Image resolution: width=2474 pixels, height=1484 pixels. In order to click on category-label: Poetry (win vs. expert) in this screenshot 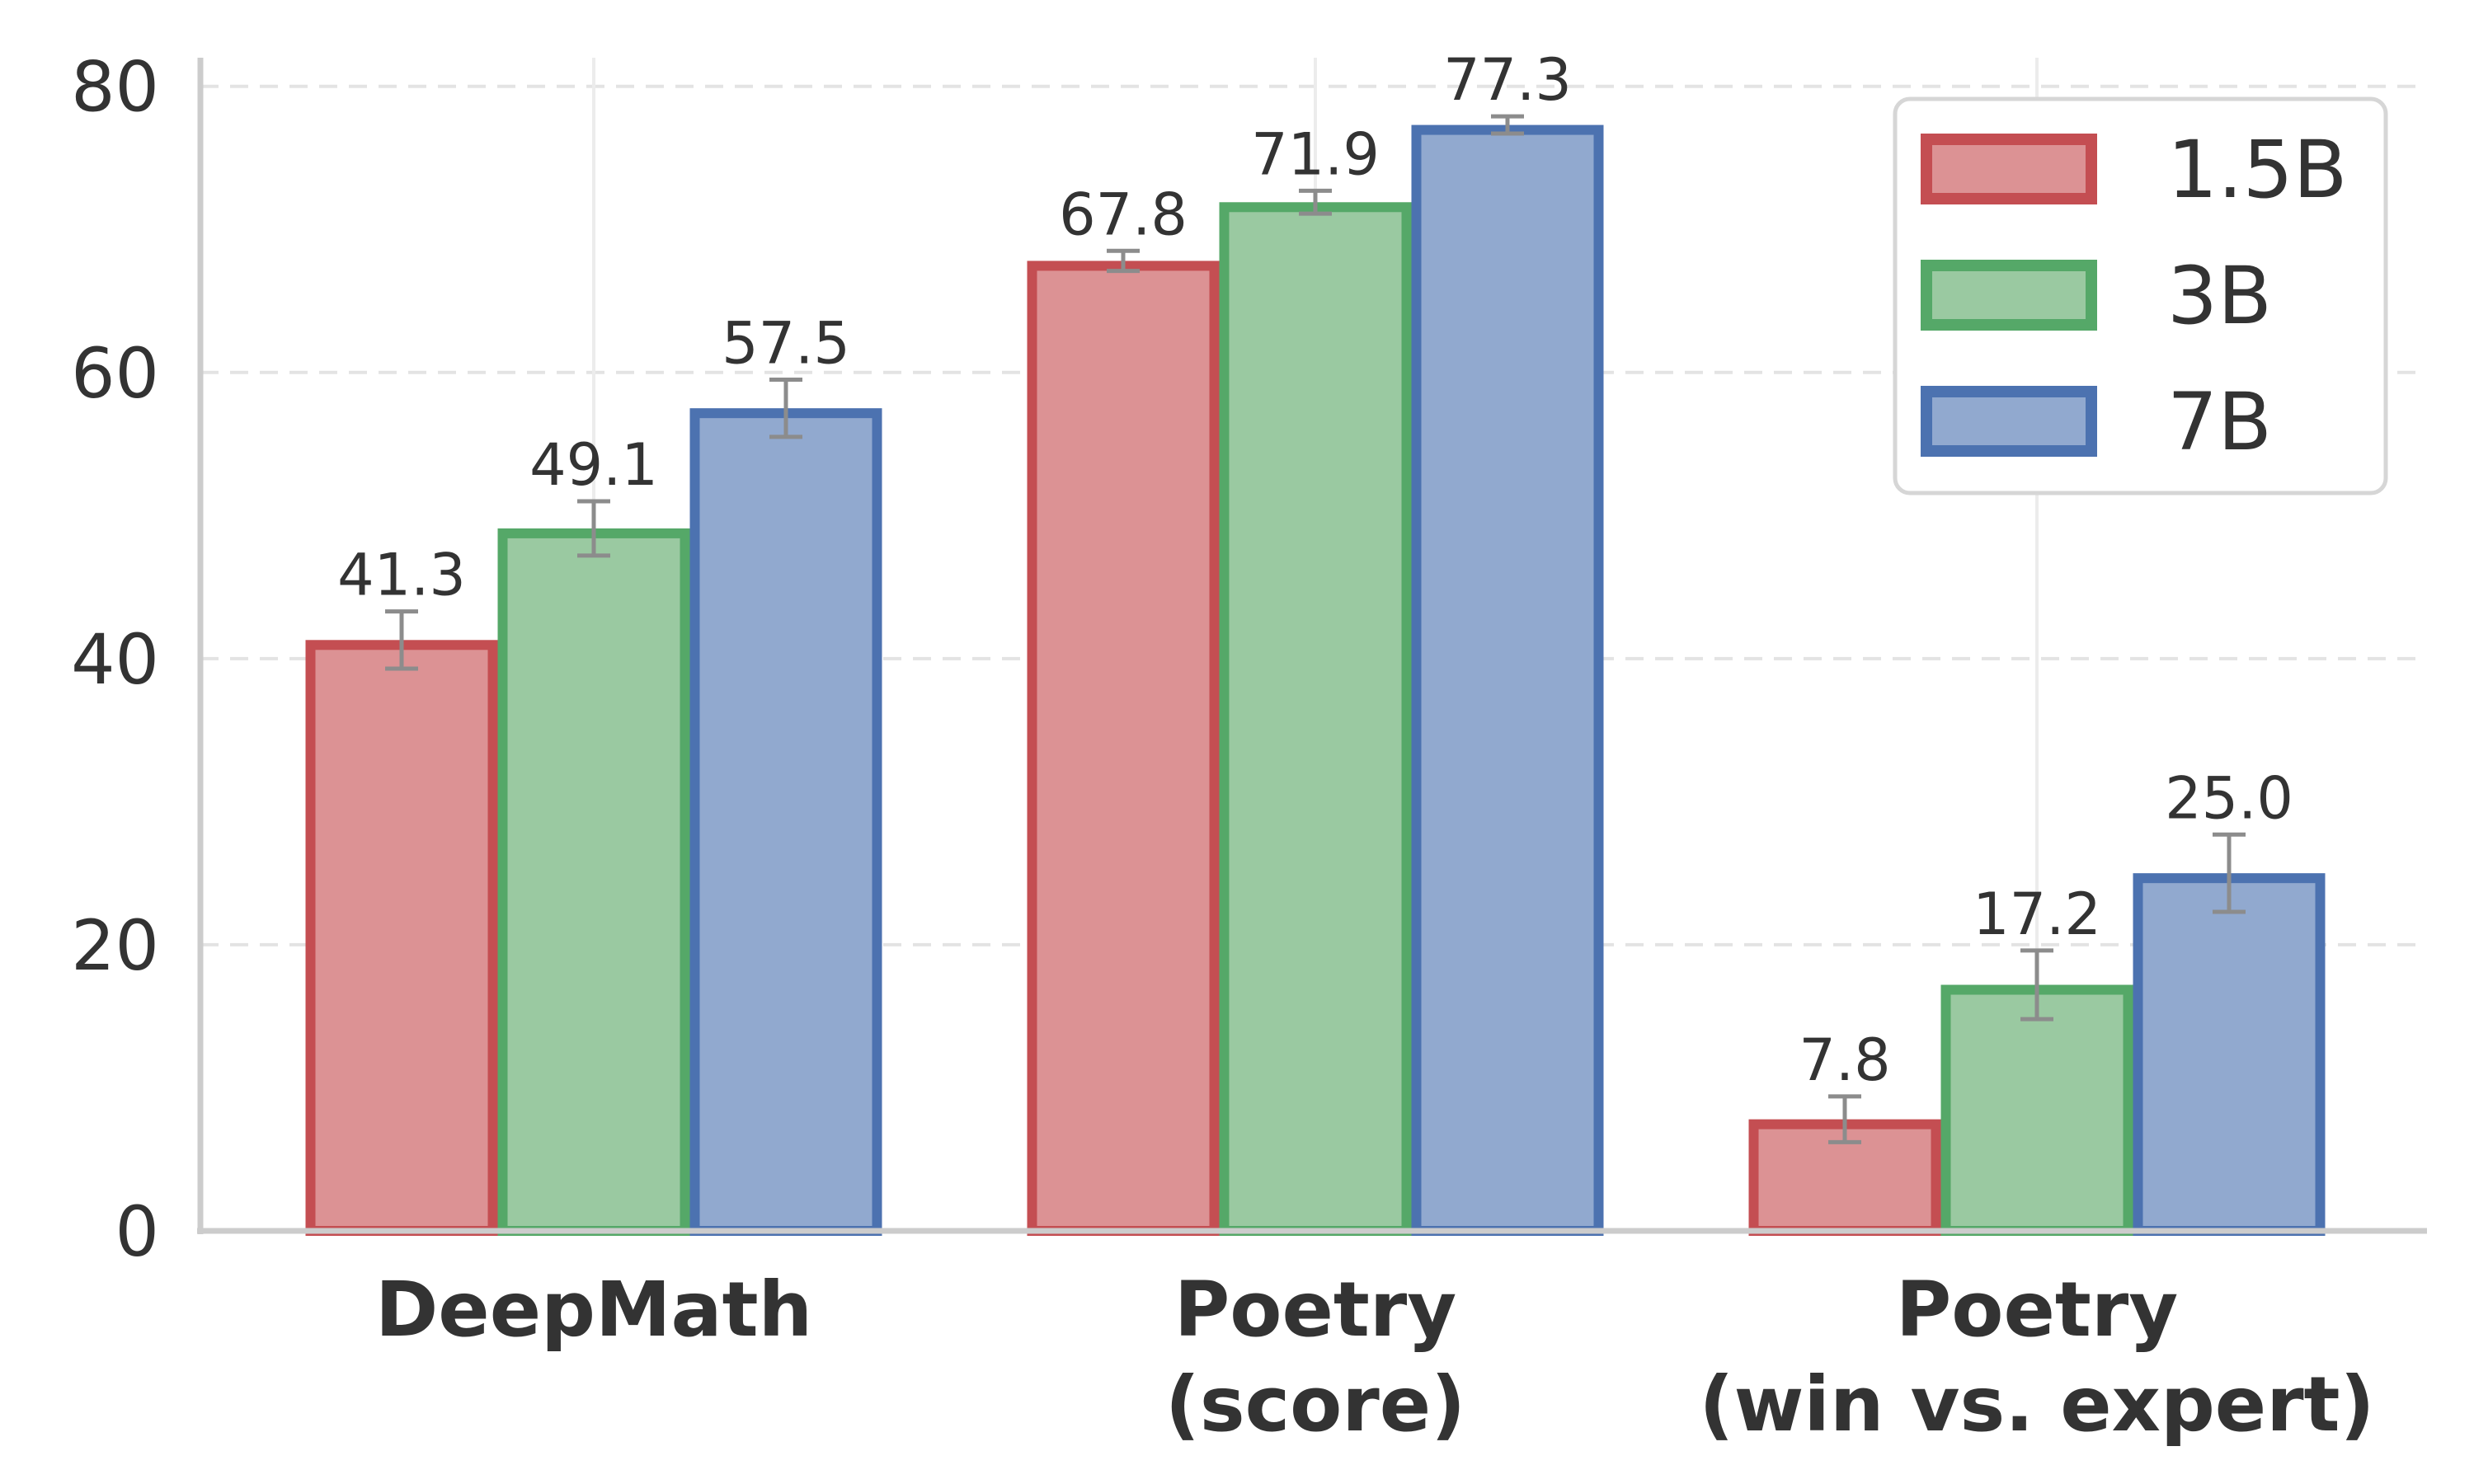, I will do `click(2036, 1357)`.